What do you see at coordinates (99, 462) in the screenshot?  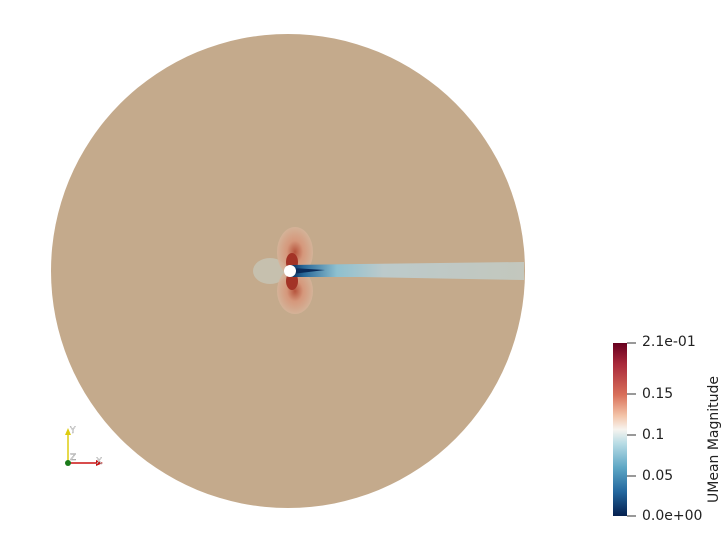 I see `x-axis-label: X` at bounding box center [99, 462].